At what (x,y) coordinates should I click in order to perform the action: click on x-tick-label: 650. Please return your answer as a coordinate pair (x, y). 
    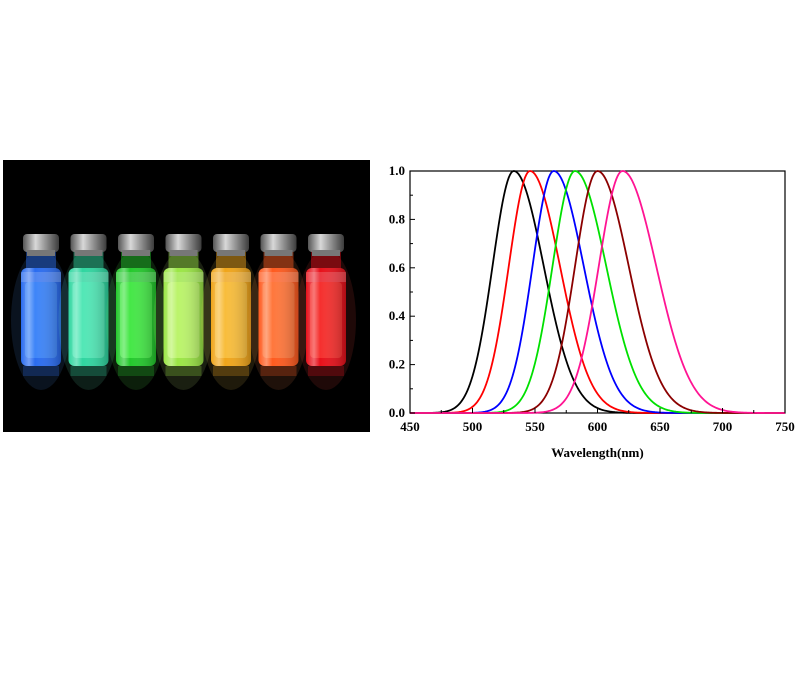
    Looking at the image, I should click on (660, 426).